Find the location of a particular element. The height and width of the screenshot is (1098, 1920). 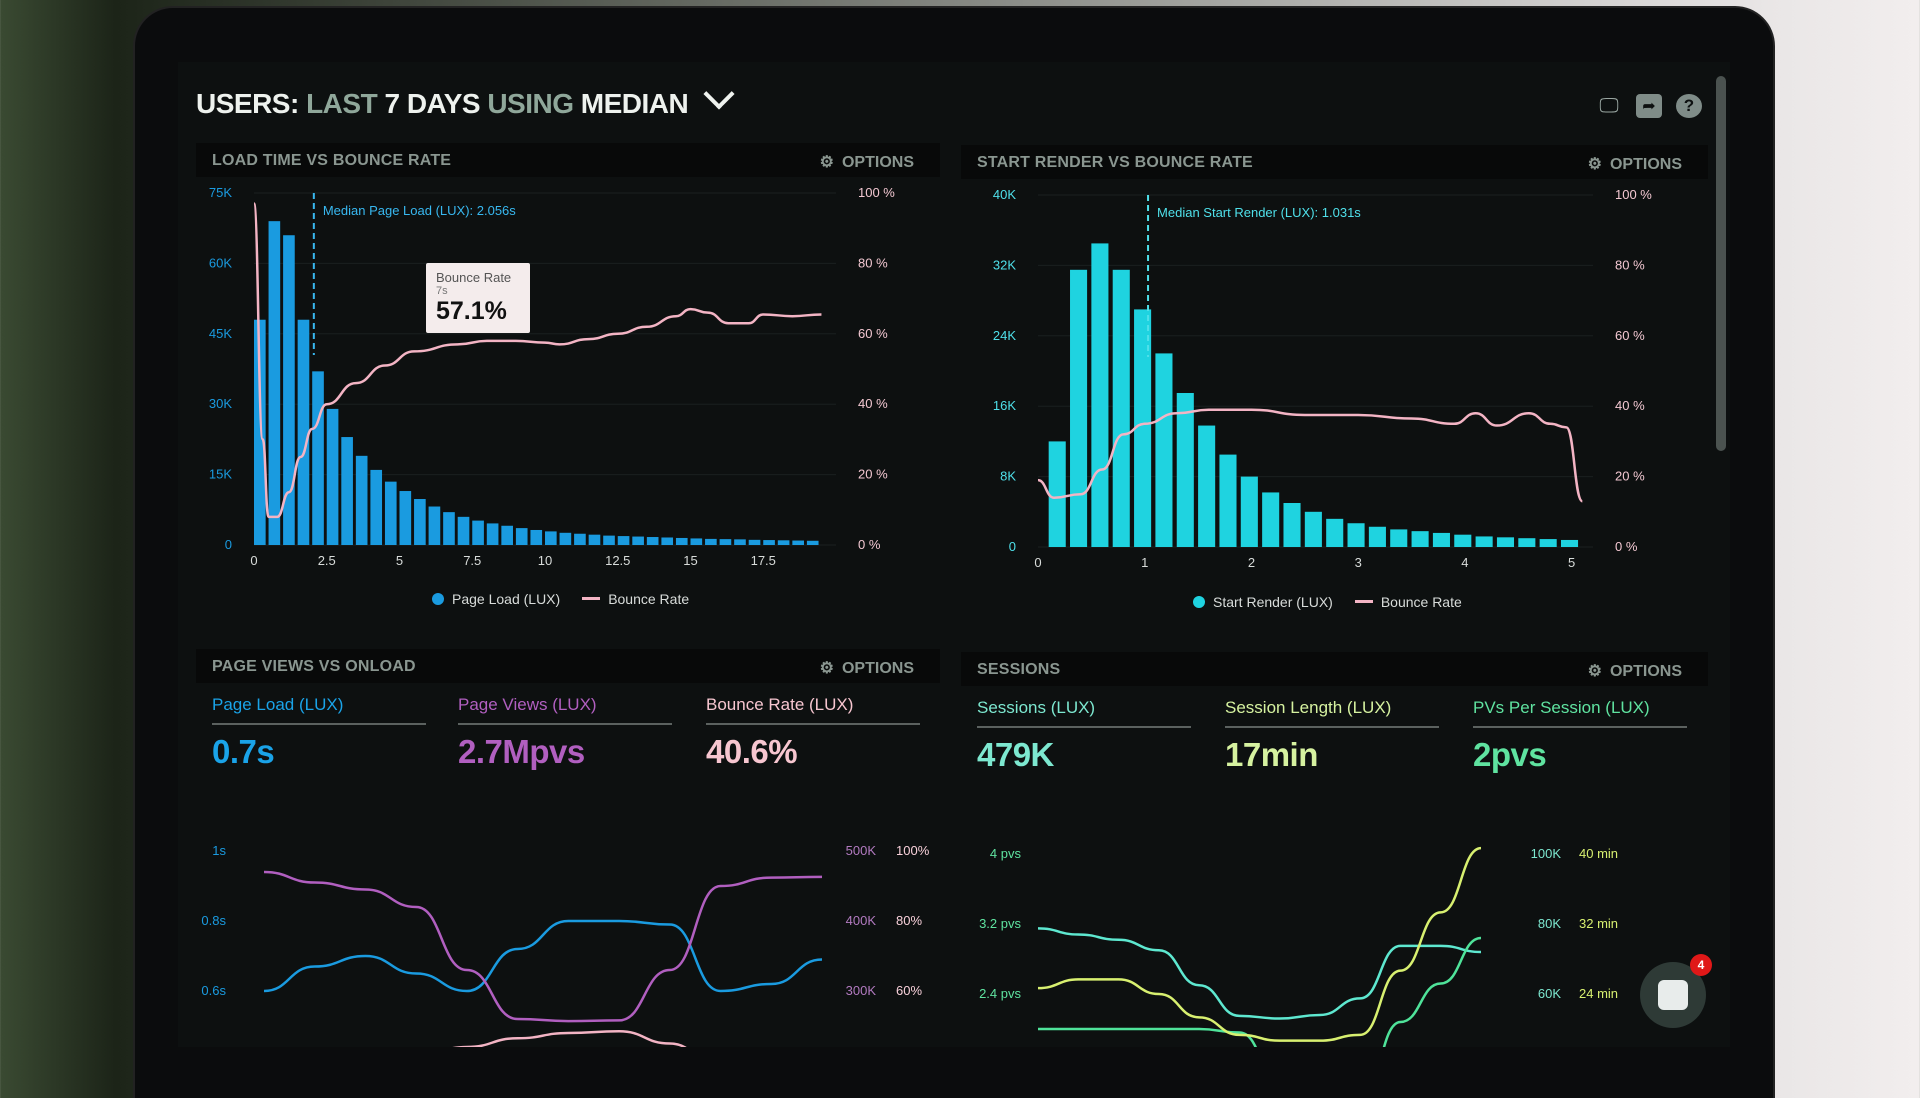

share-icon: ➦ is located at coordinates (1649, 106).